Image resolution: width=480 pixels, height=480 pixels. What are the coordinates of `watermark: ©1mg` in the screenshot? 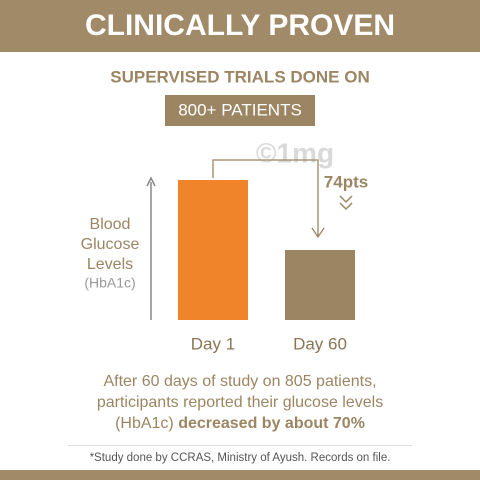 It's located at (295, 152).